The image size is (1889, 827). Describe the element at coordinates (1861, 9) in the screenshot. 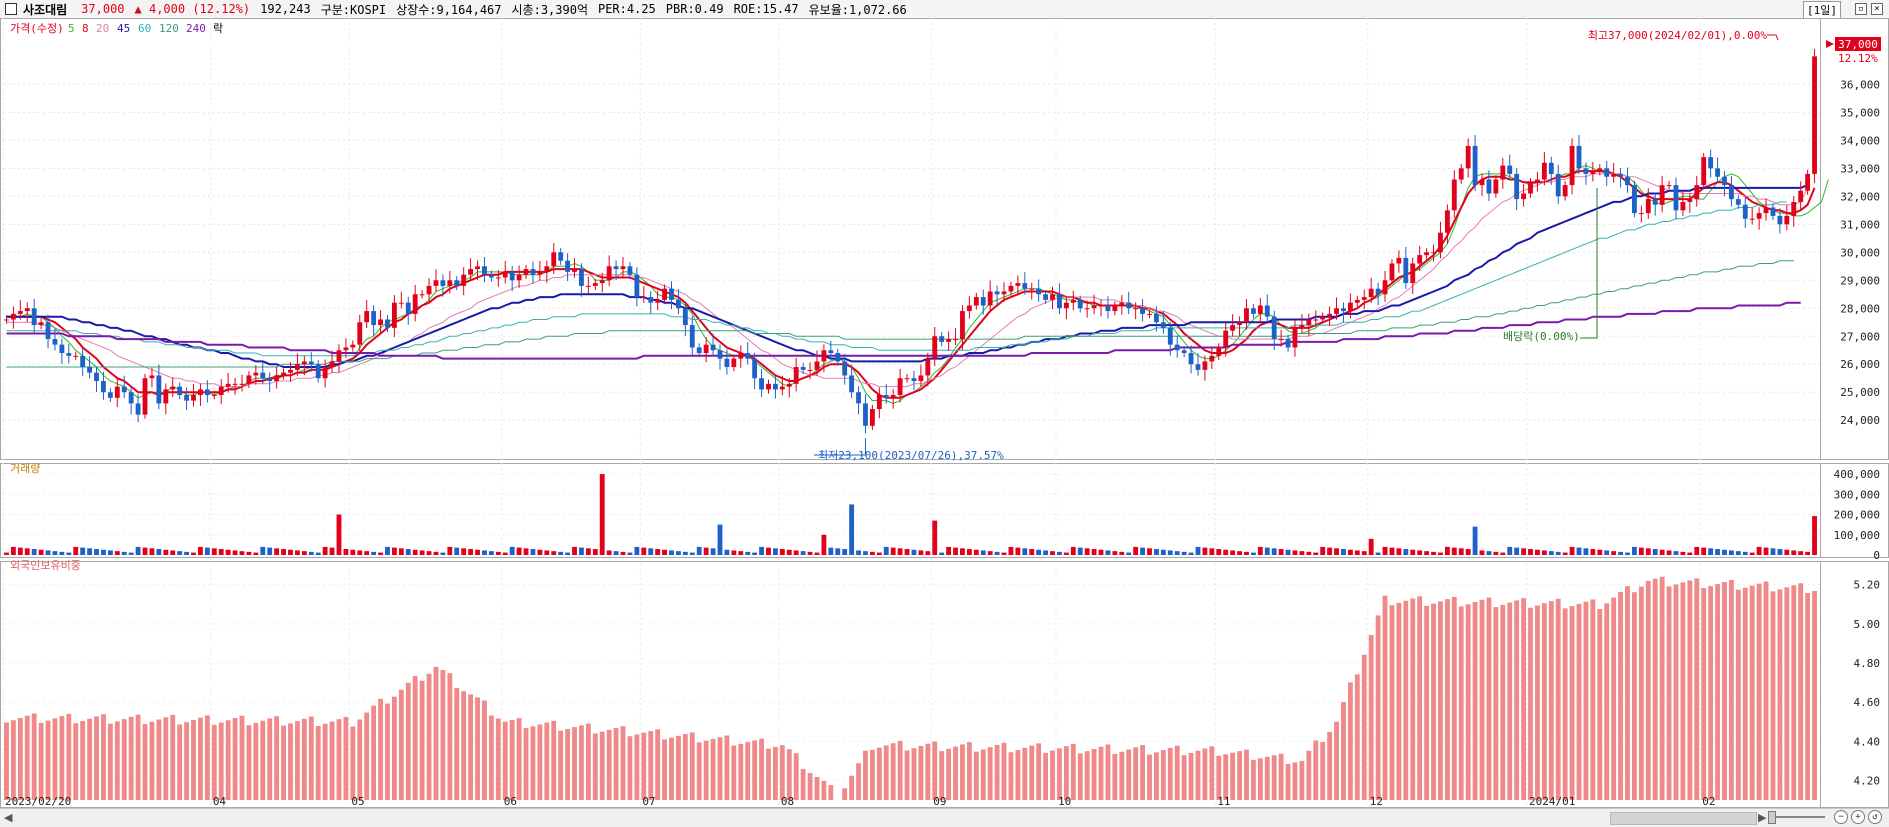

I see `restore-icon: ▫` at that location.